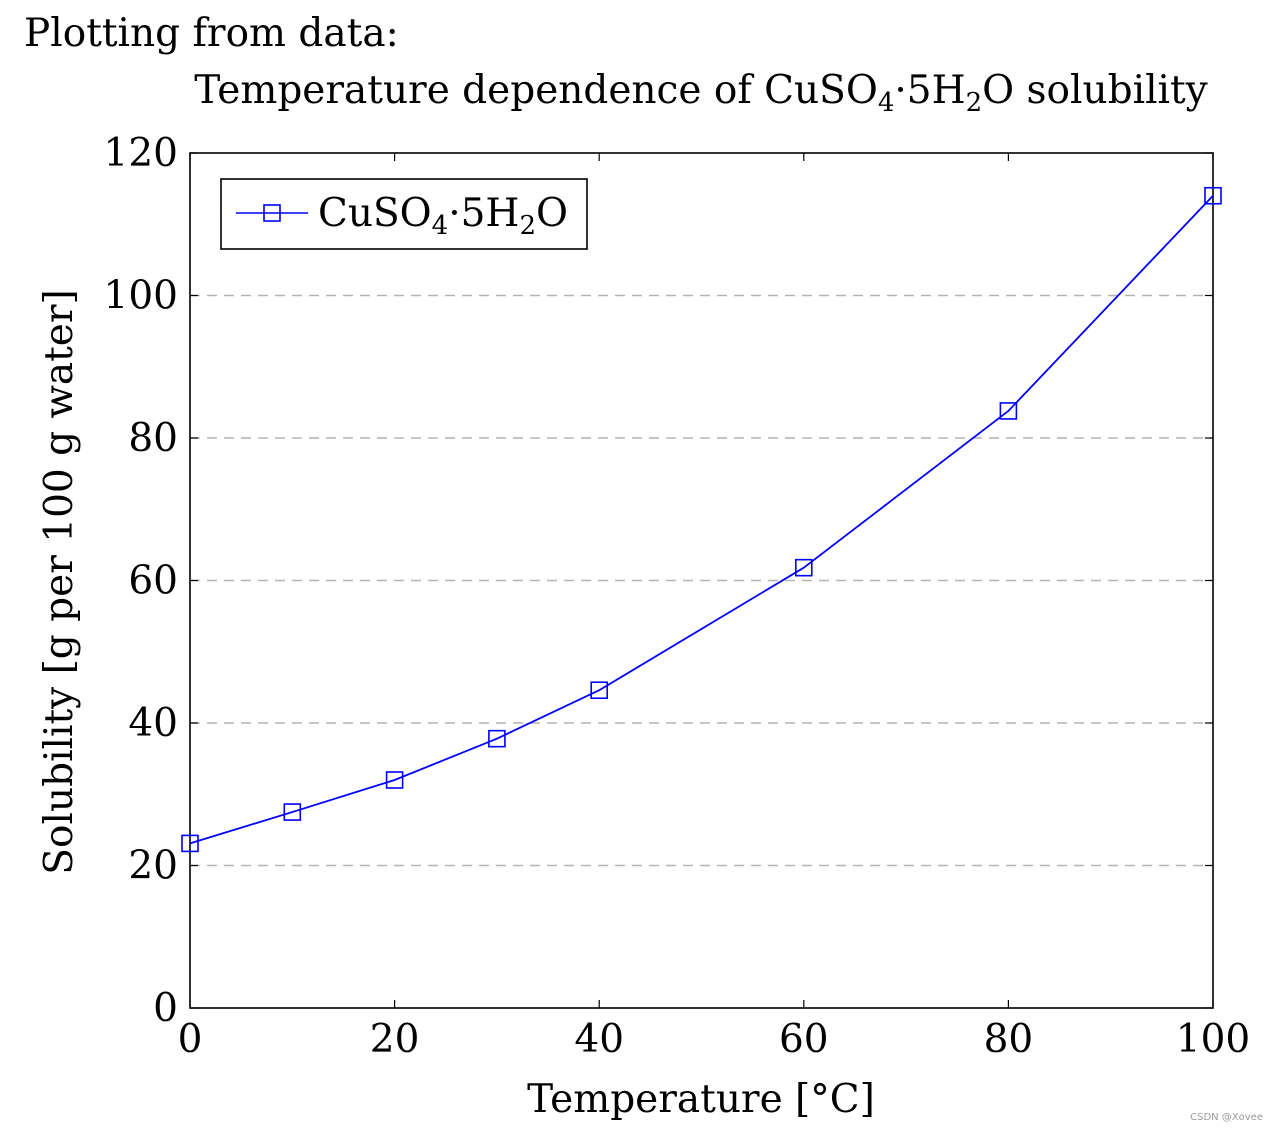 This screenshot has width=1277, height=1131. I want to click on page-heading: Plotting from data:, so click(211, 33).